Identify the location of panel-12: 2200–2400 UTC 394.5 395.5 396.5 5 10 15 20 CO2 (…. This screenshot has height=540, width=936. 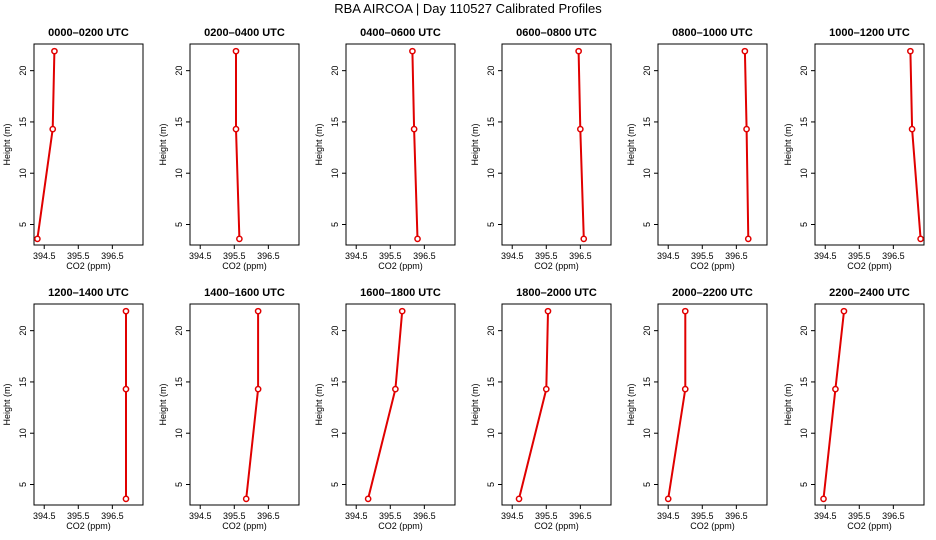
(854, 409).